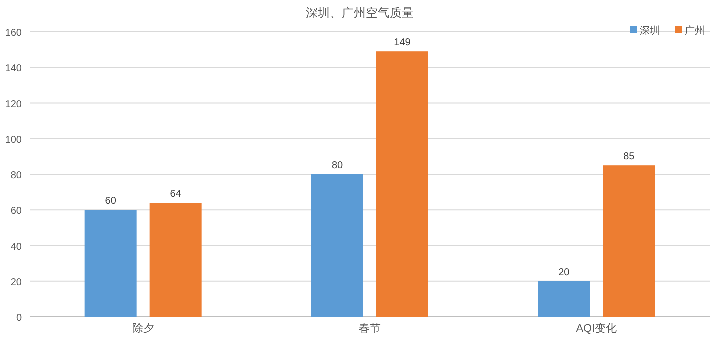  Describe the element at coordinates (16, 176) in the screenshot. I see `y-tick-label: 80` at that location.